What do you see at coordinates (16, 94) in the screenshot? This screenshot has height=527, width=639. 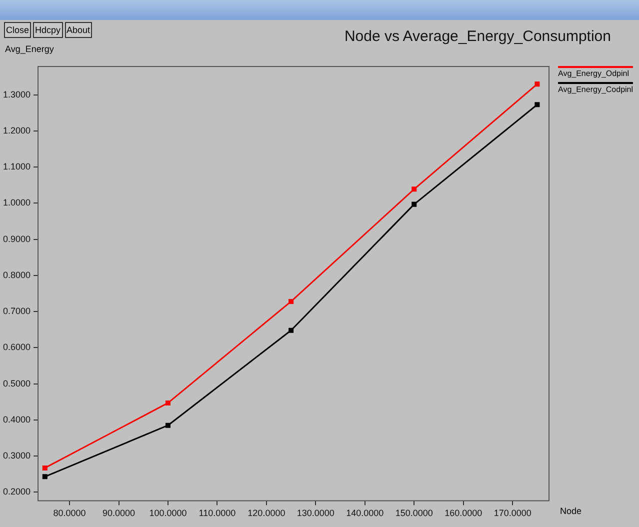 I see `y-tick-label: 1.3000` at bounding box center [16, 94].